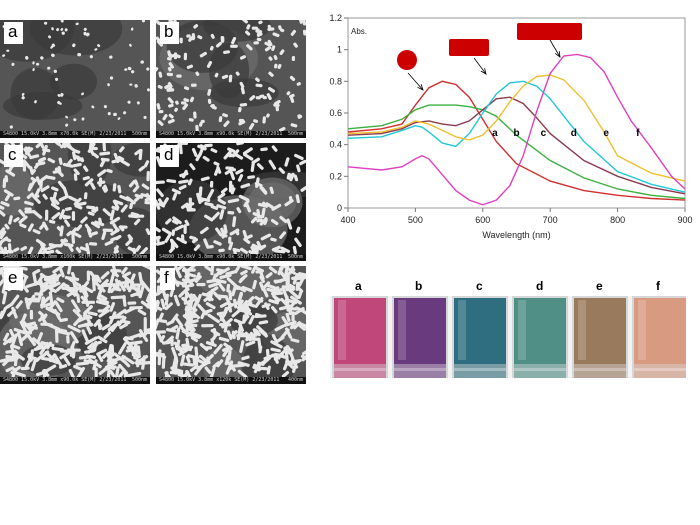 The height and width of the screenshot is (525, 700). What do you see at coordinates (339, 208) in the screenshot?
I see `y-tick-label: 0` at bounding box center [339, 208].